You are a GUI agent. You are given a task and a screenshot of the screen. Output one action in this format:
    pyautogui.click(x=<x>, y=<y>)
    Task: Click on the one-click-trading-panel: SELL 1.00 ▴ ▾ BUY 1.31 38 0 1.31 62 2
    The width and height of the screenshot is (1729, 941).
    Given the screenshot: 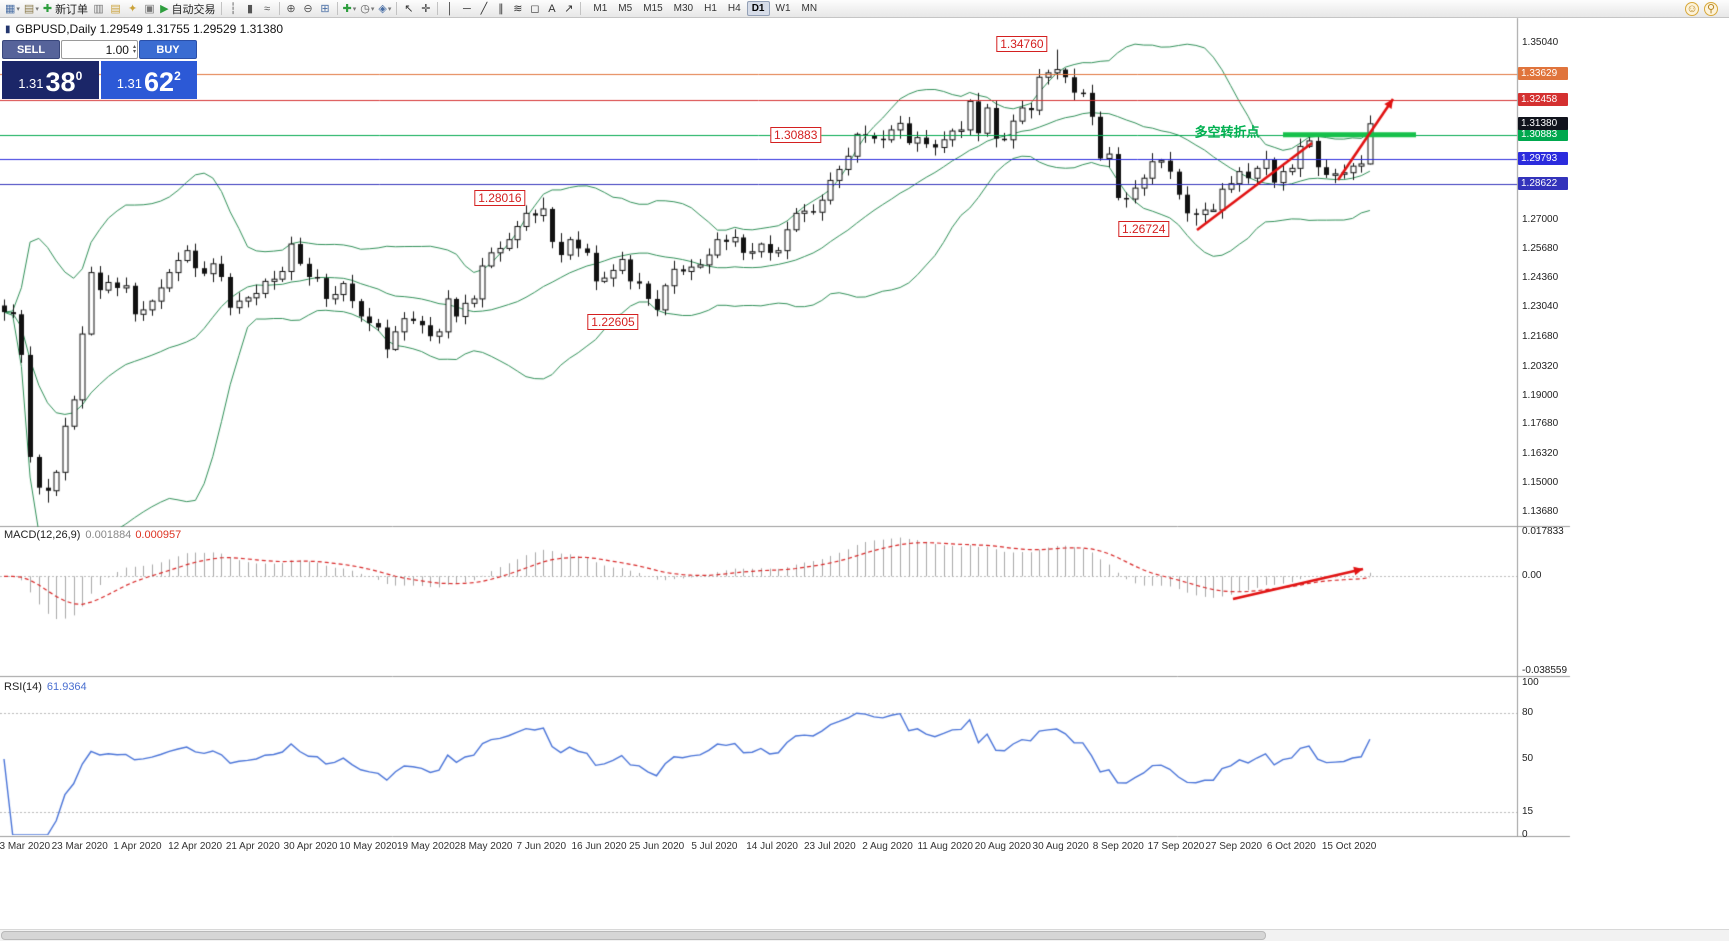 What is the action you would take?
    pyautogui.click(x=99, y=69)
    